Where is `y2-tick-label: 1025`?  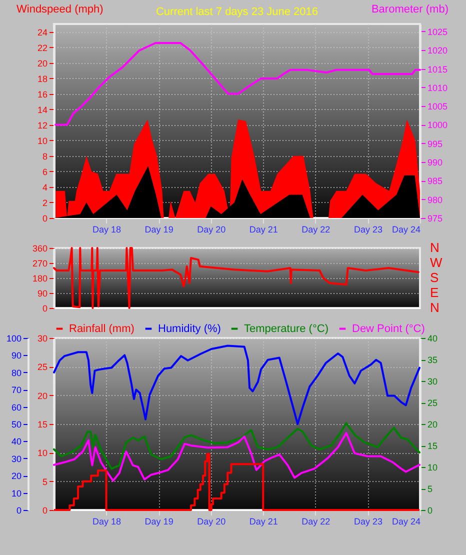 y2-tick-label: 1025 is located at coordinates (438, 31).